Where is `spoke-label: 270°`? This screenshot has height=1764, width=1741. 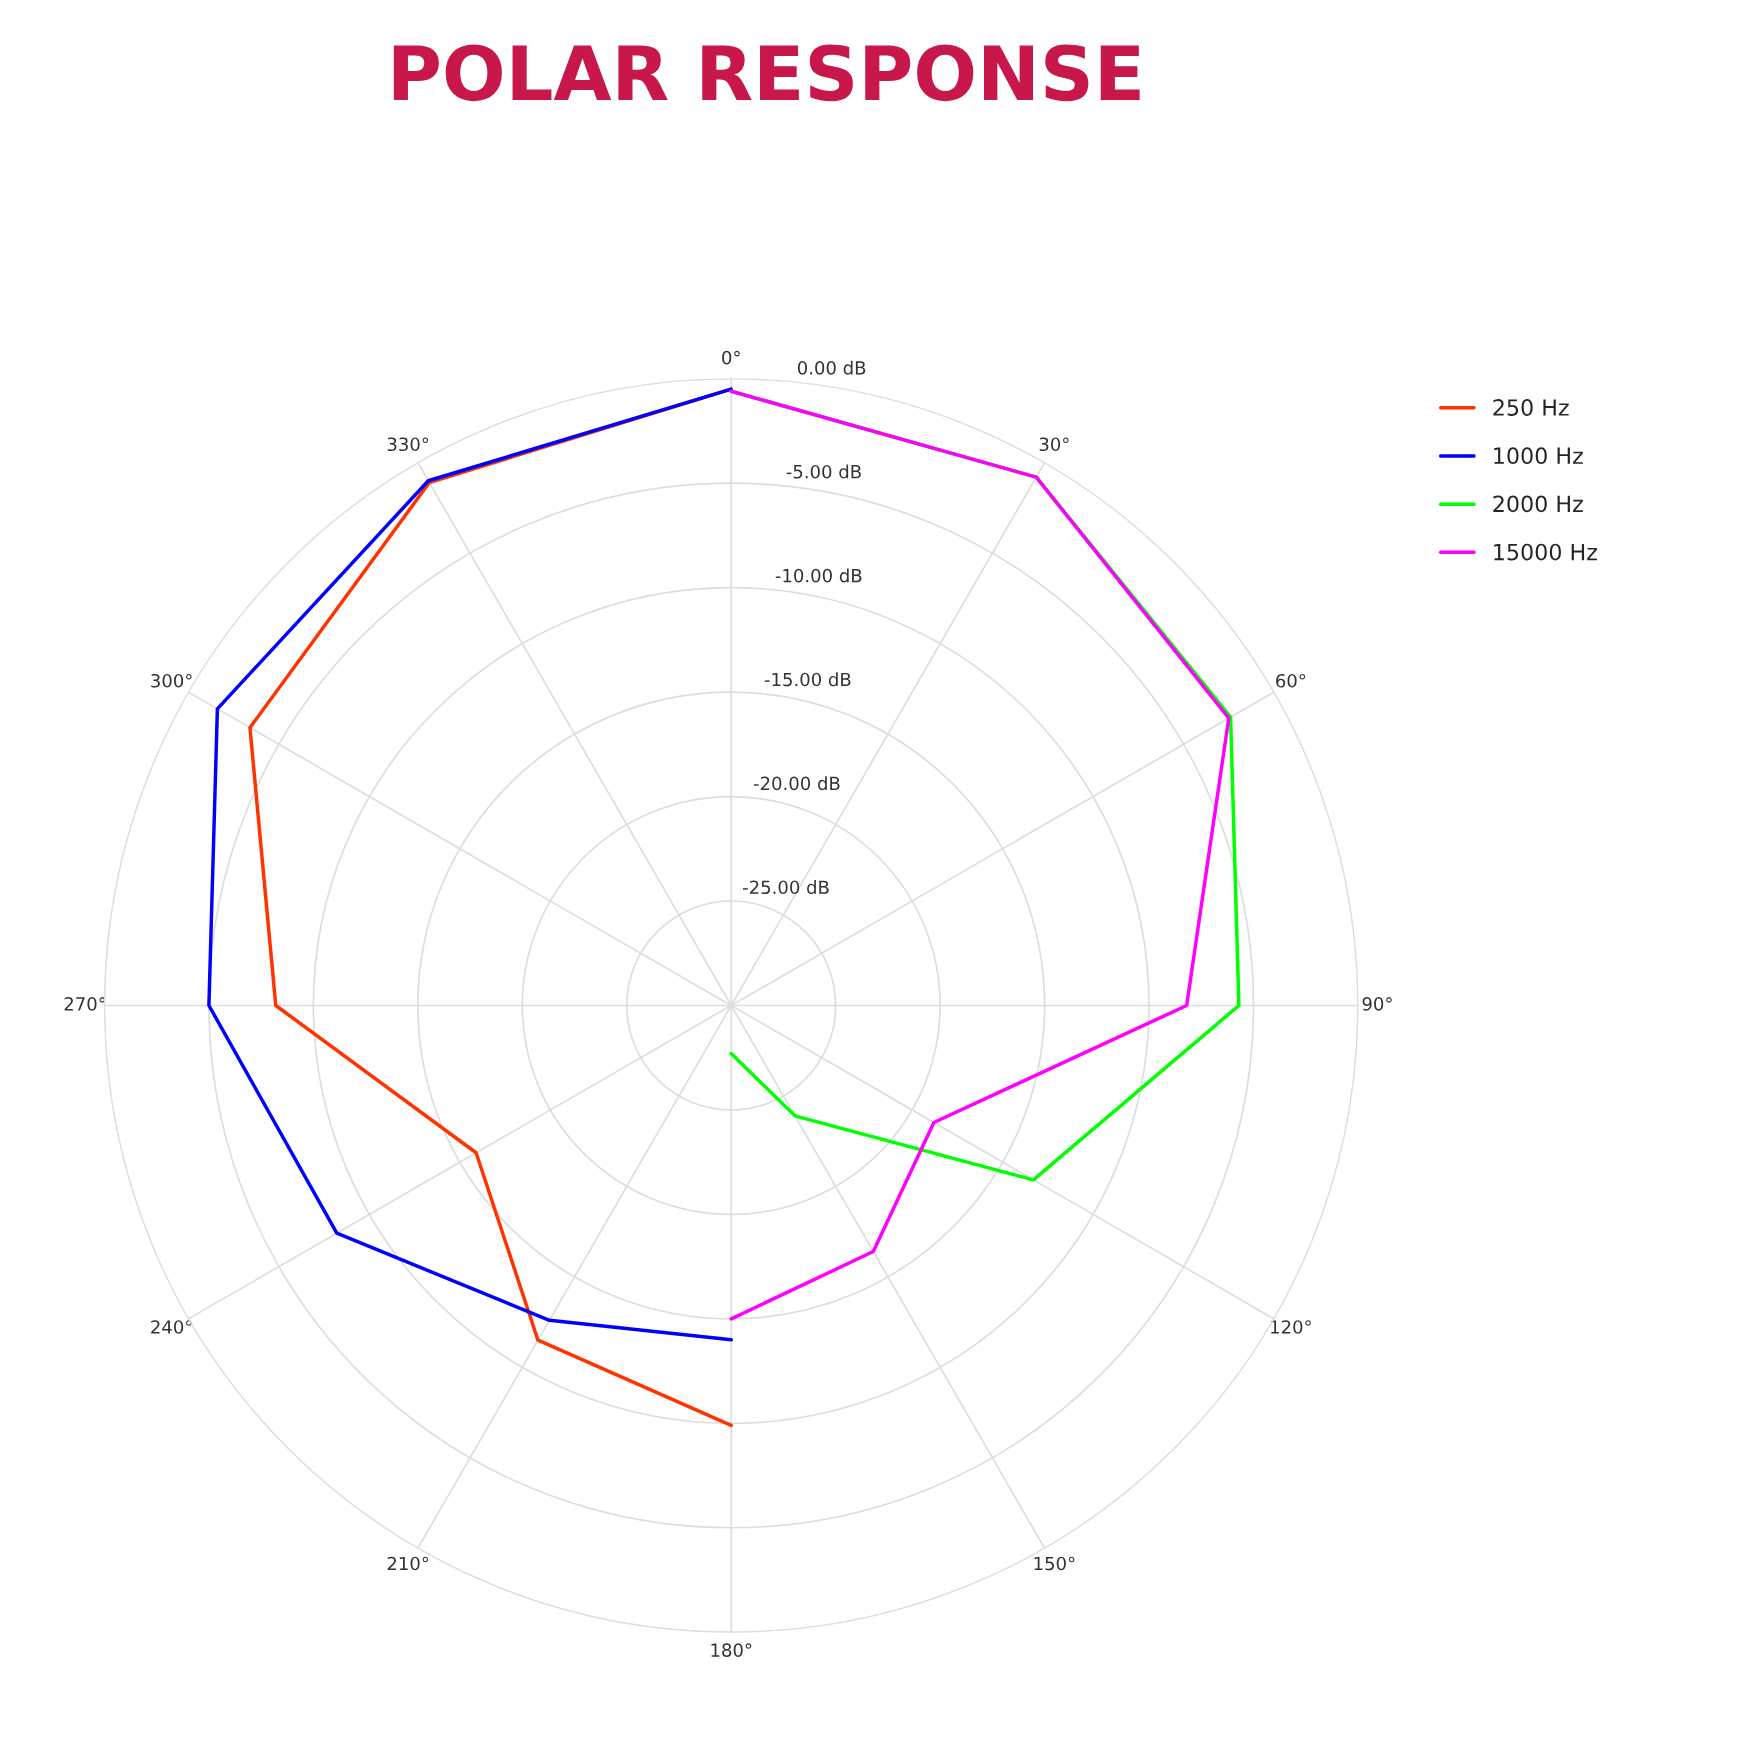 spoke-label: 270° is located at coordinates (85, 1004).